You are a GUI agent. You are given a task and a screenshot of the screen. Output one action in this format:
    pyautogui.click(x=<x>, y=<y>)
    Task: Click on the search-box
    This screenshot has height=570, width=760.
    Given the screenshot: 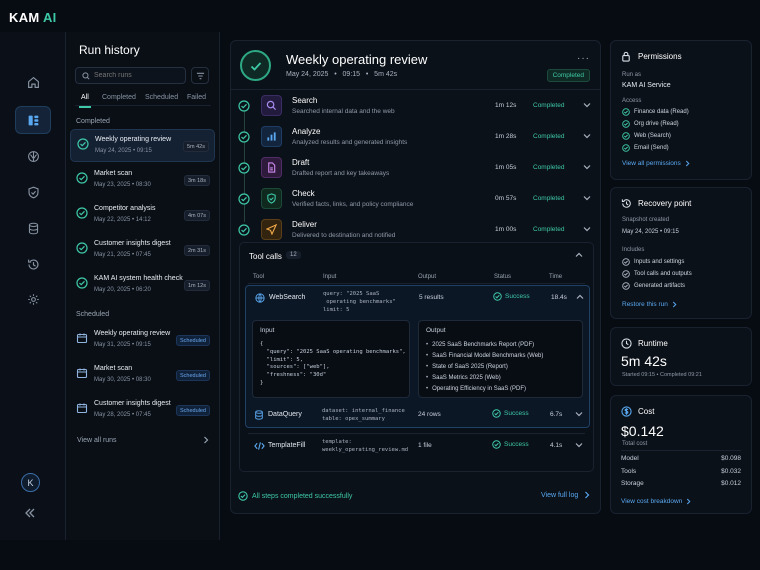 What is the action you would take?
    pyautogui.click(x=130, y=75)
    